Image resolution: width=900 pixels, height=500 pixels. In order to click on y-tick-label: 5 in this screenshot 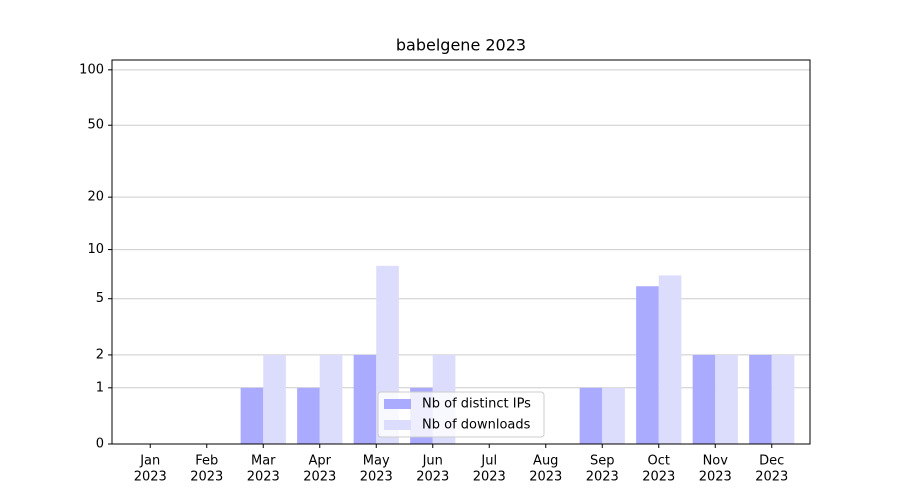, I will do `click(100, 298)`.